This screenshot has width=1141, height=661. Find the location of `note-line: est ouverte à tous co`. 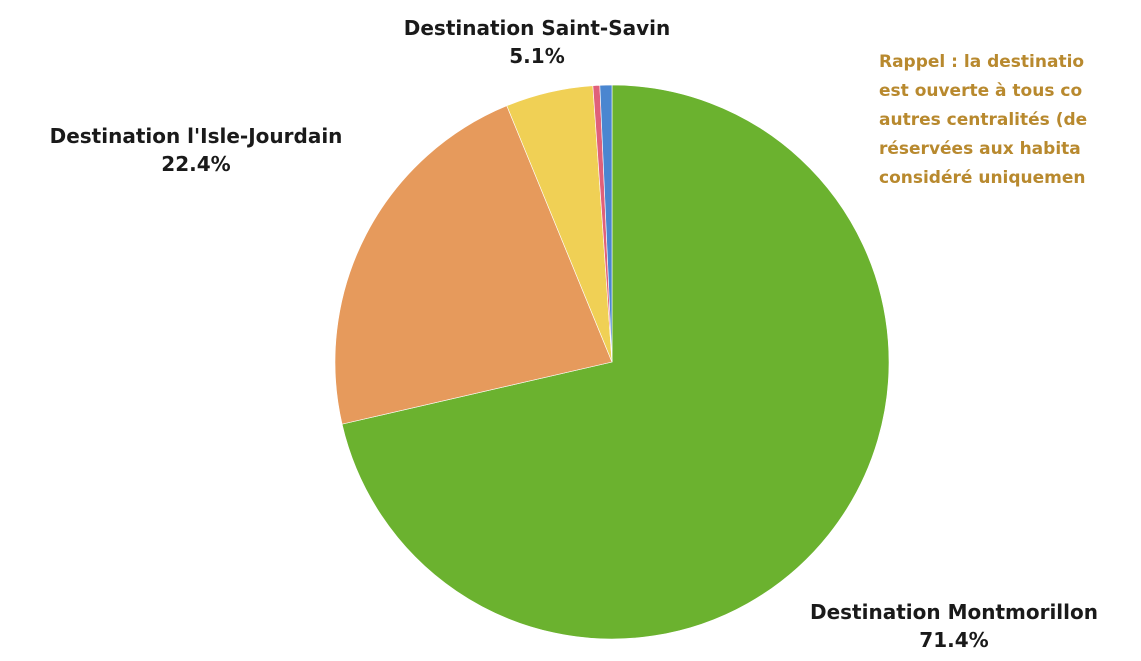

note-line: est ouverte à tous co is located at coordinates (981, 91).